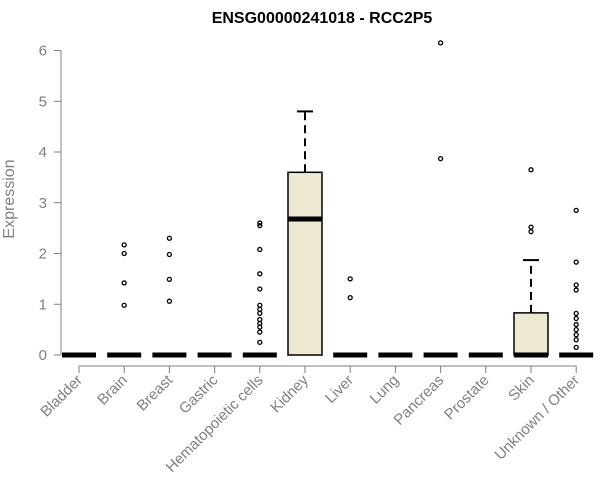 The image size is (600, 500). Describe the element at coordinates (9, 198) in the screenshot. I see `y-axis-title: Expression` at that location.